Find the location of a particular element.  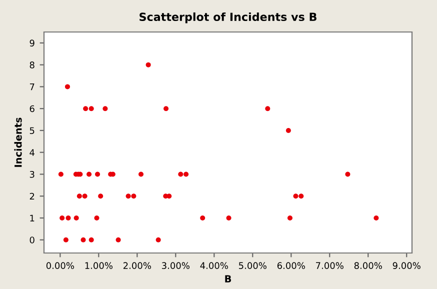

x-axis-title: B is located at coordinates (228, 278).